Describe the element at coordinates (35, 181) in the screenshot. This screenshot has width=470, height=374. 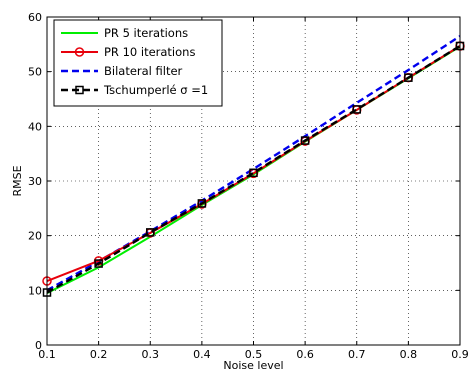
I see `y-tick-label: 30` at that location.